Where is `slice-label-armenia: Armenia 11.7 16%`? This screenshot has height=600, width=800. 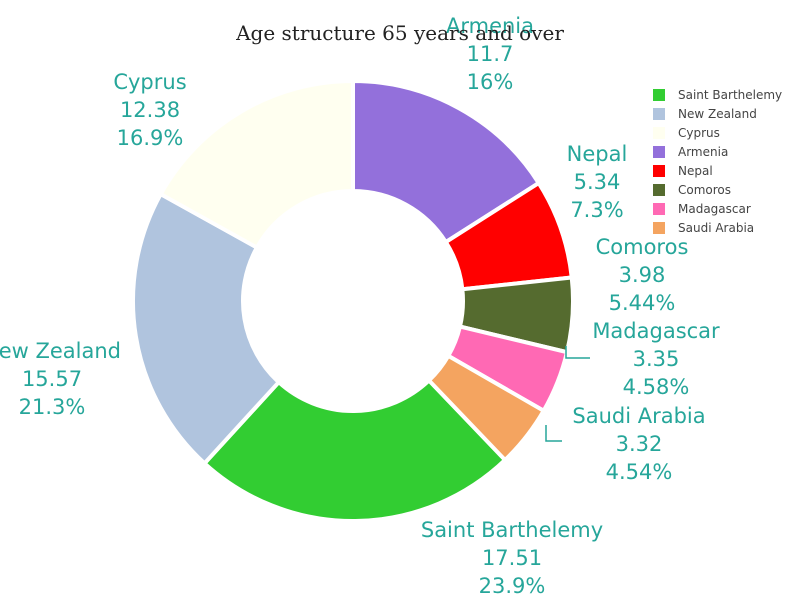
slice-label-armenia: Armenia 11.7 16% is located at coordinates (490, 54).